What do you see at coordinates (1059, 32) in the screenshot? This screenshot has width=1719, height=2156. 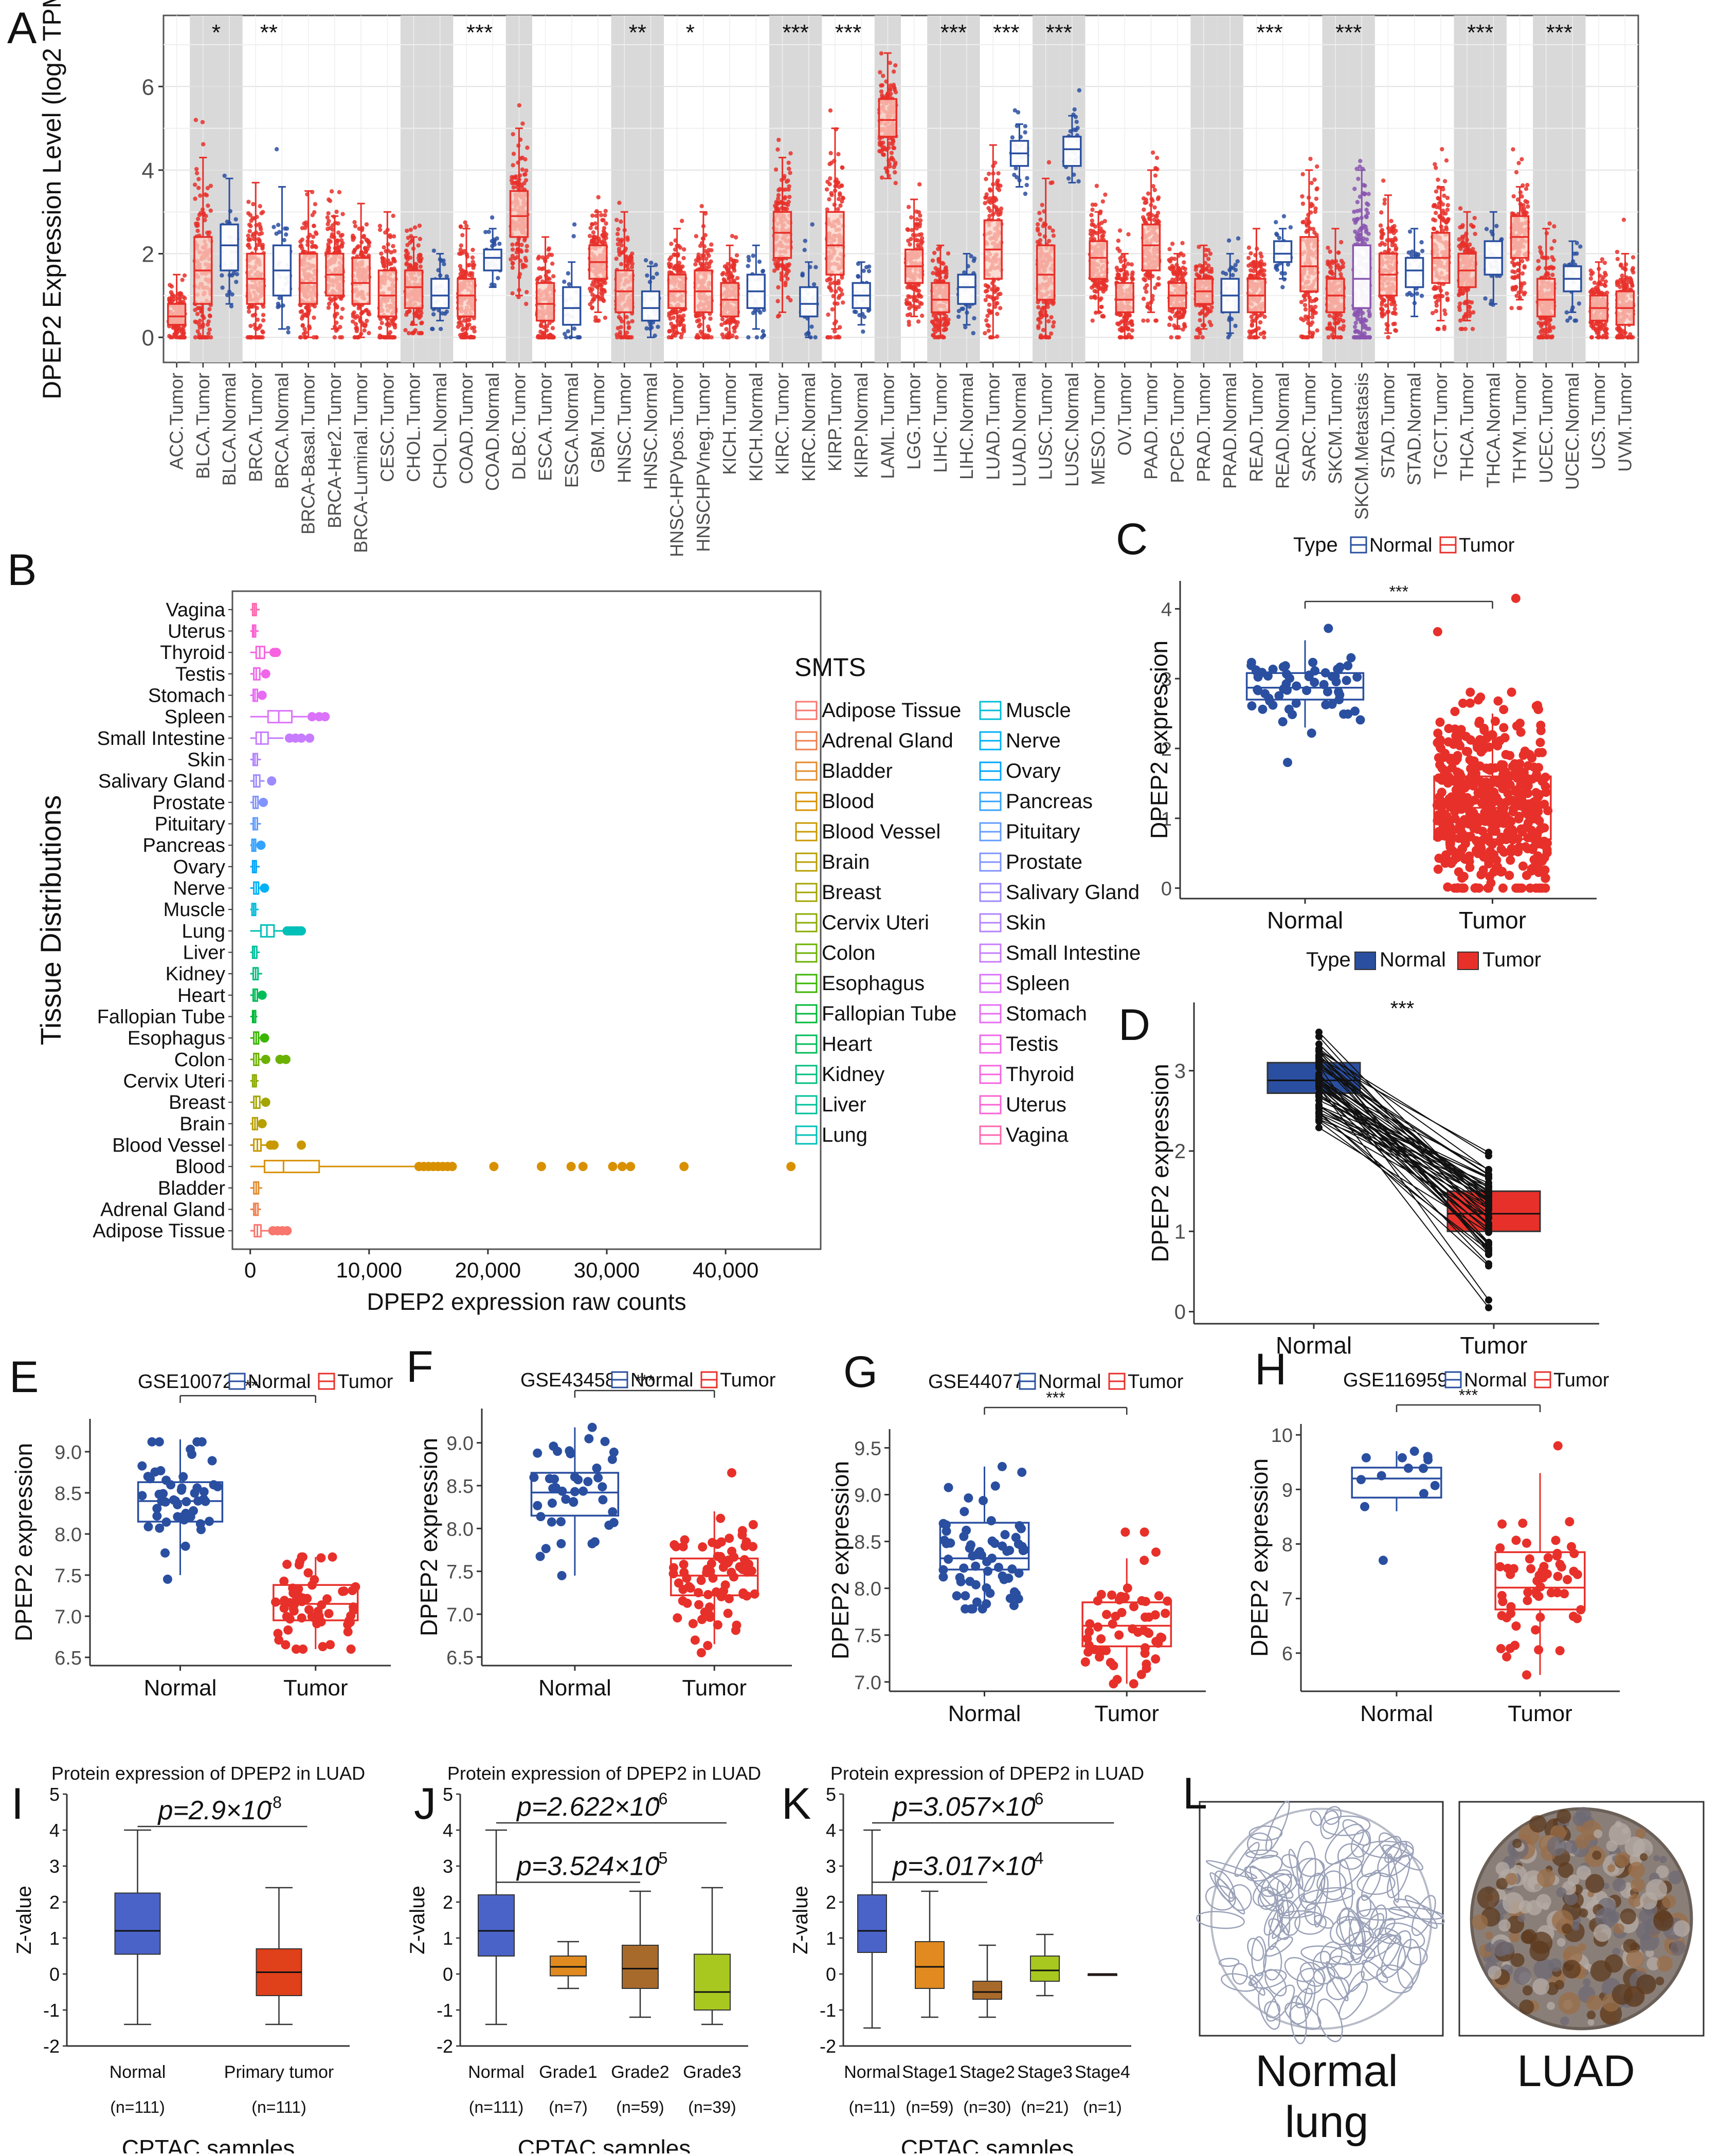 I see `significance-label: ***` at bounding box center [1059, 32].